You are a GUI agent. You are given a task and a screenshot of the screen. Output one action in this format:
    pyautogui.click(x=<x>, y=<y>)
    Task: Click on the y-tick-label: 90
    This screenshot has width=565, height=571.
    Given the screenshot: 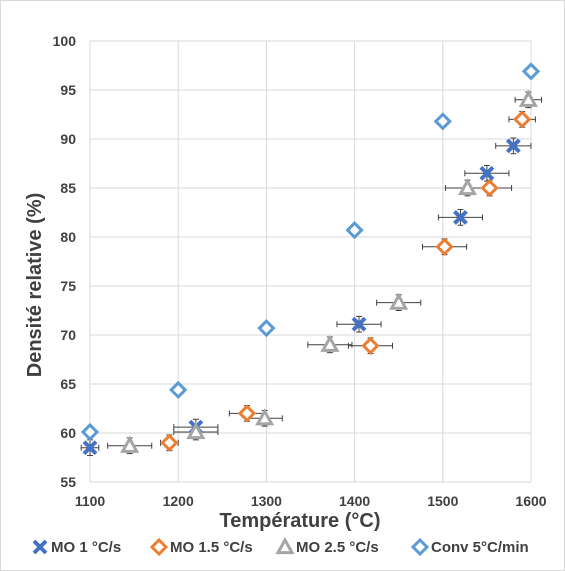 What is the action you would take?
    pyautogui.click(x=68, y=139)
    